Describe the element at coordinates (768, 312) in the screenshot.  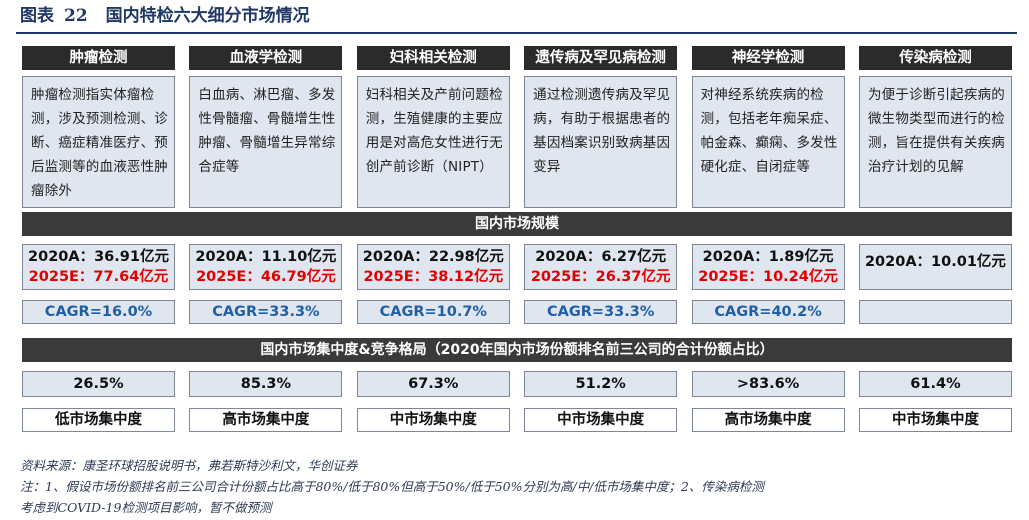
I see `cagr-cell: CAGR=40.2%` at that location.